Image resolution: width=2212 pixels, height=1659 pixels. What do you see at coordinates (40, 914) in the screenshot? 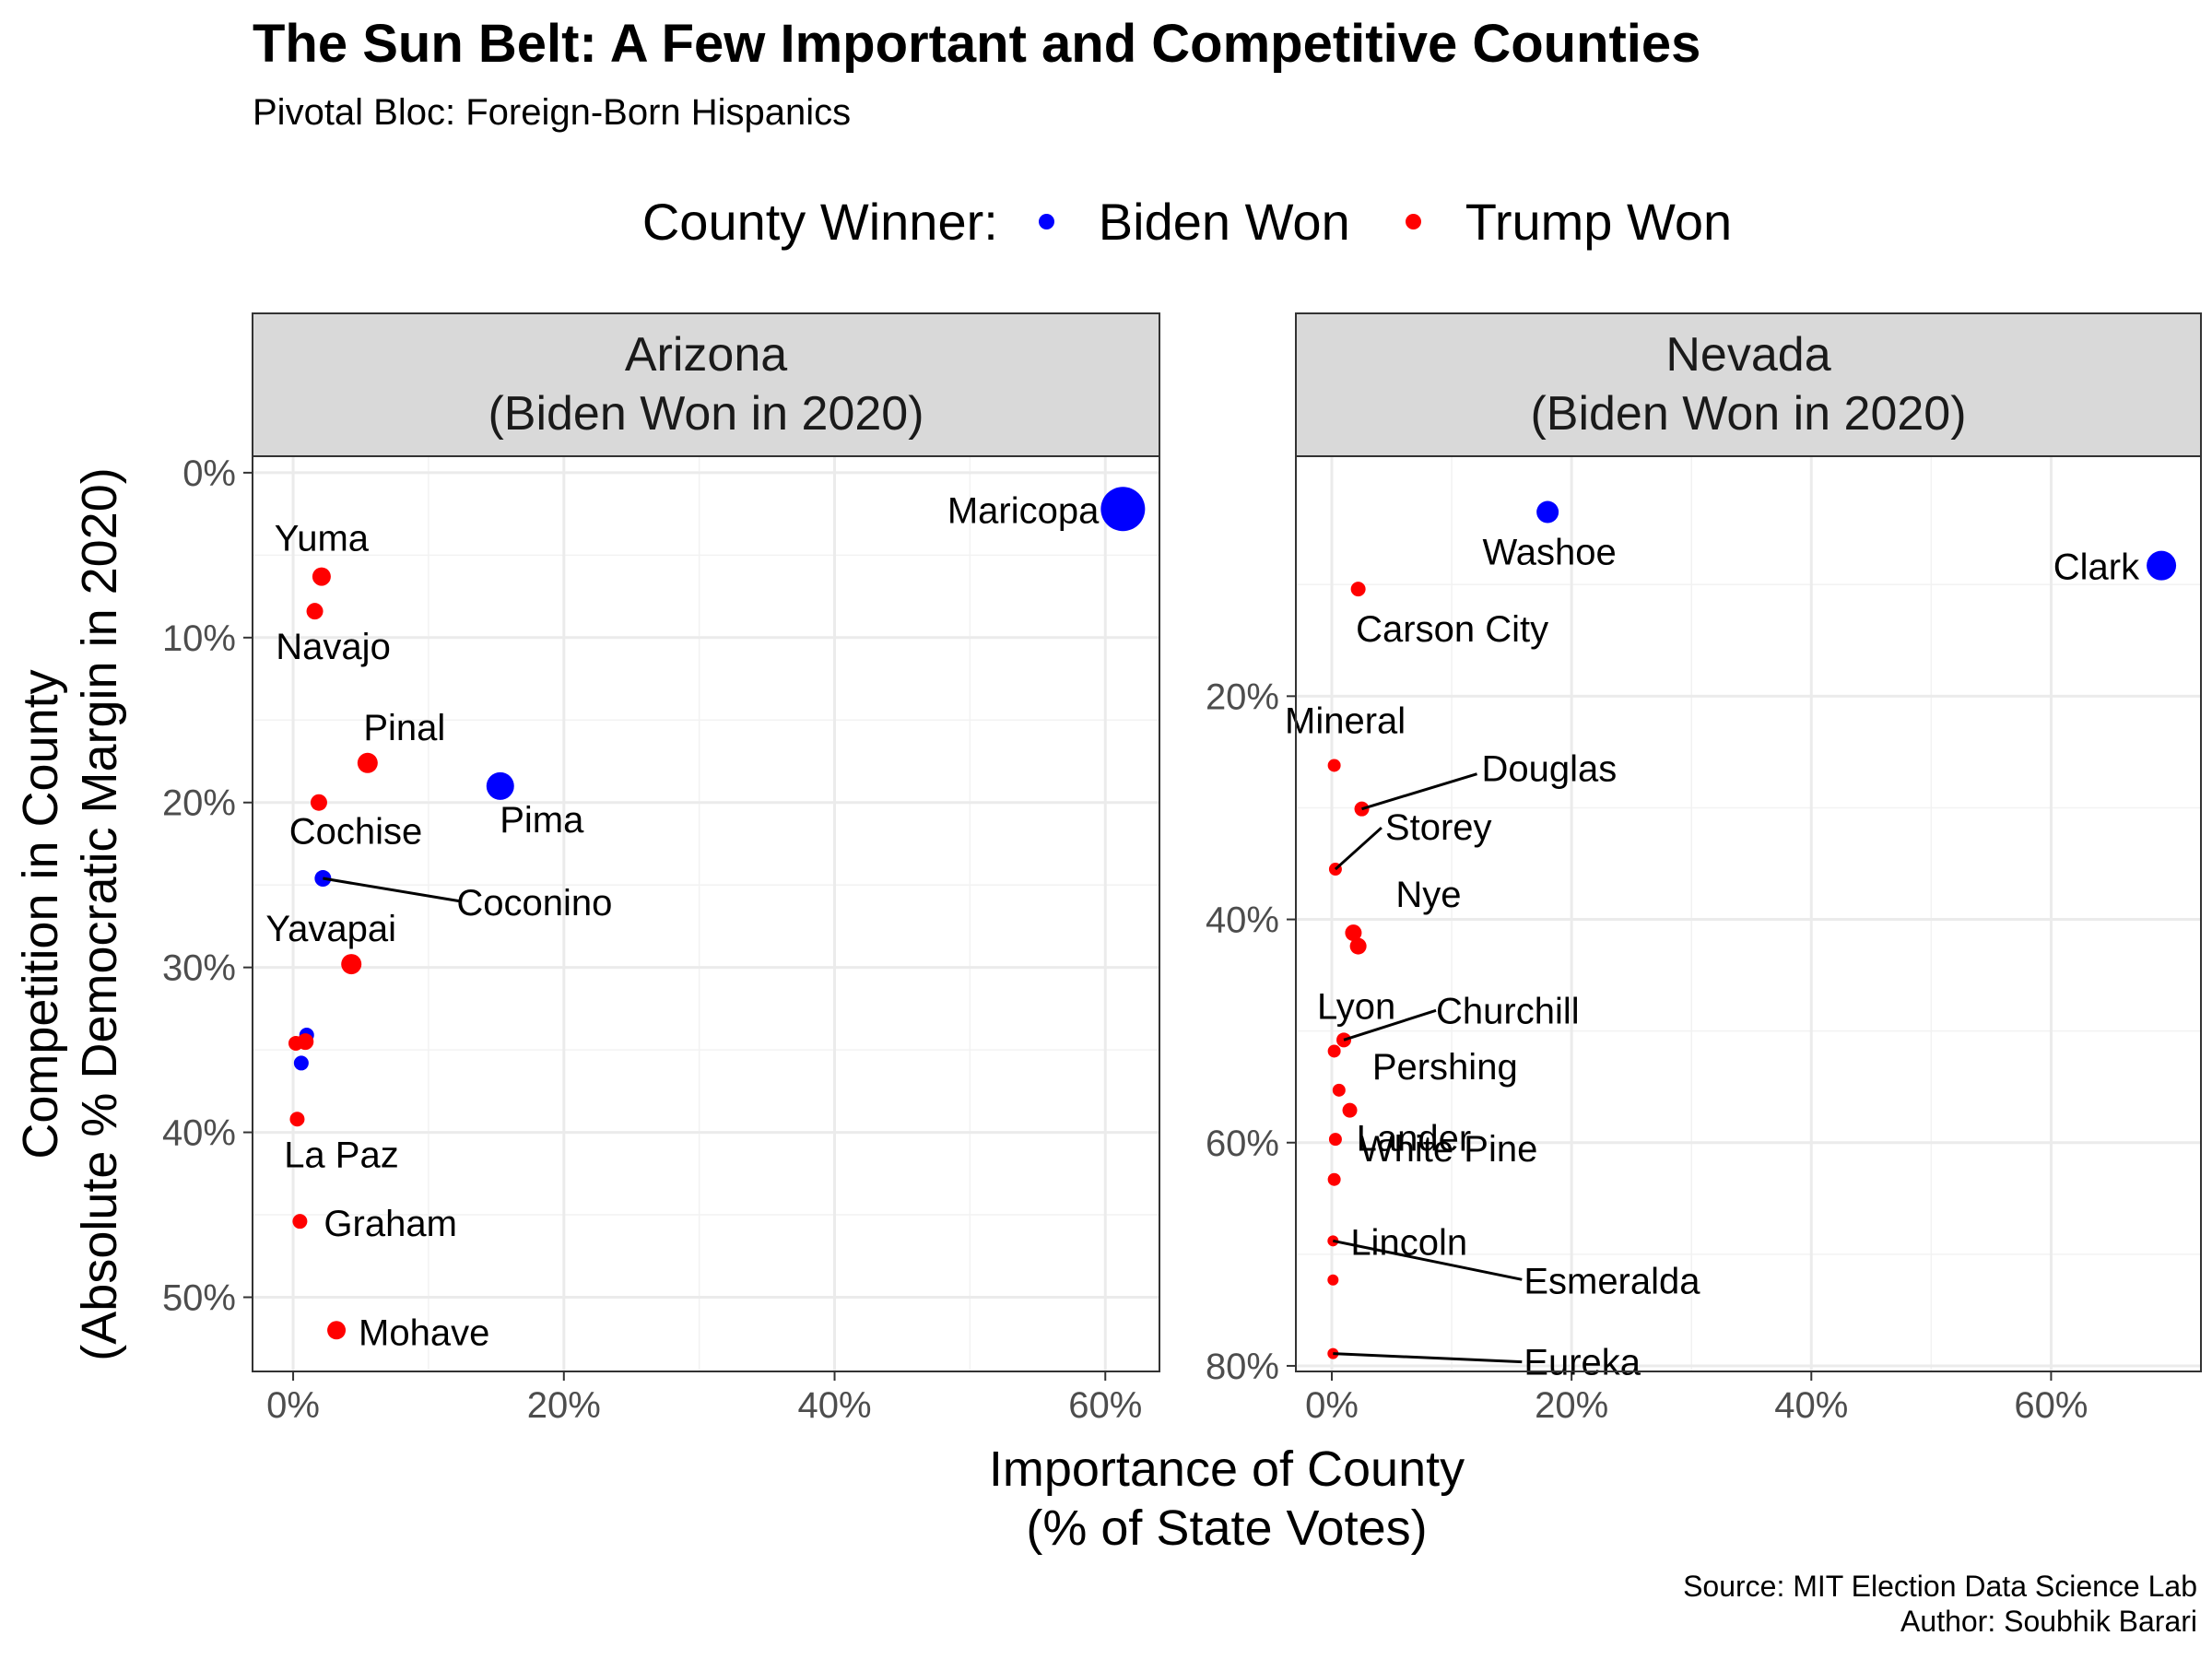
I see `y-axis-title-0: Competition in County` at bounding box center [40, 914].